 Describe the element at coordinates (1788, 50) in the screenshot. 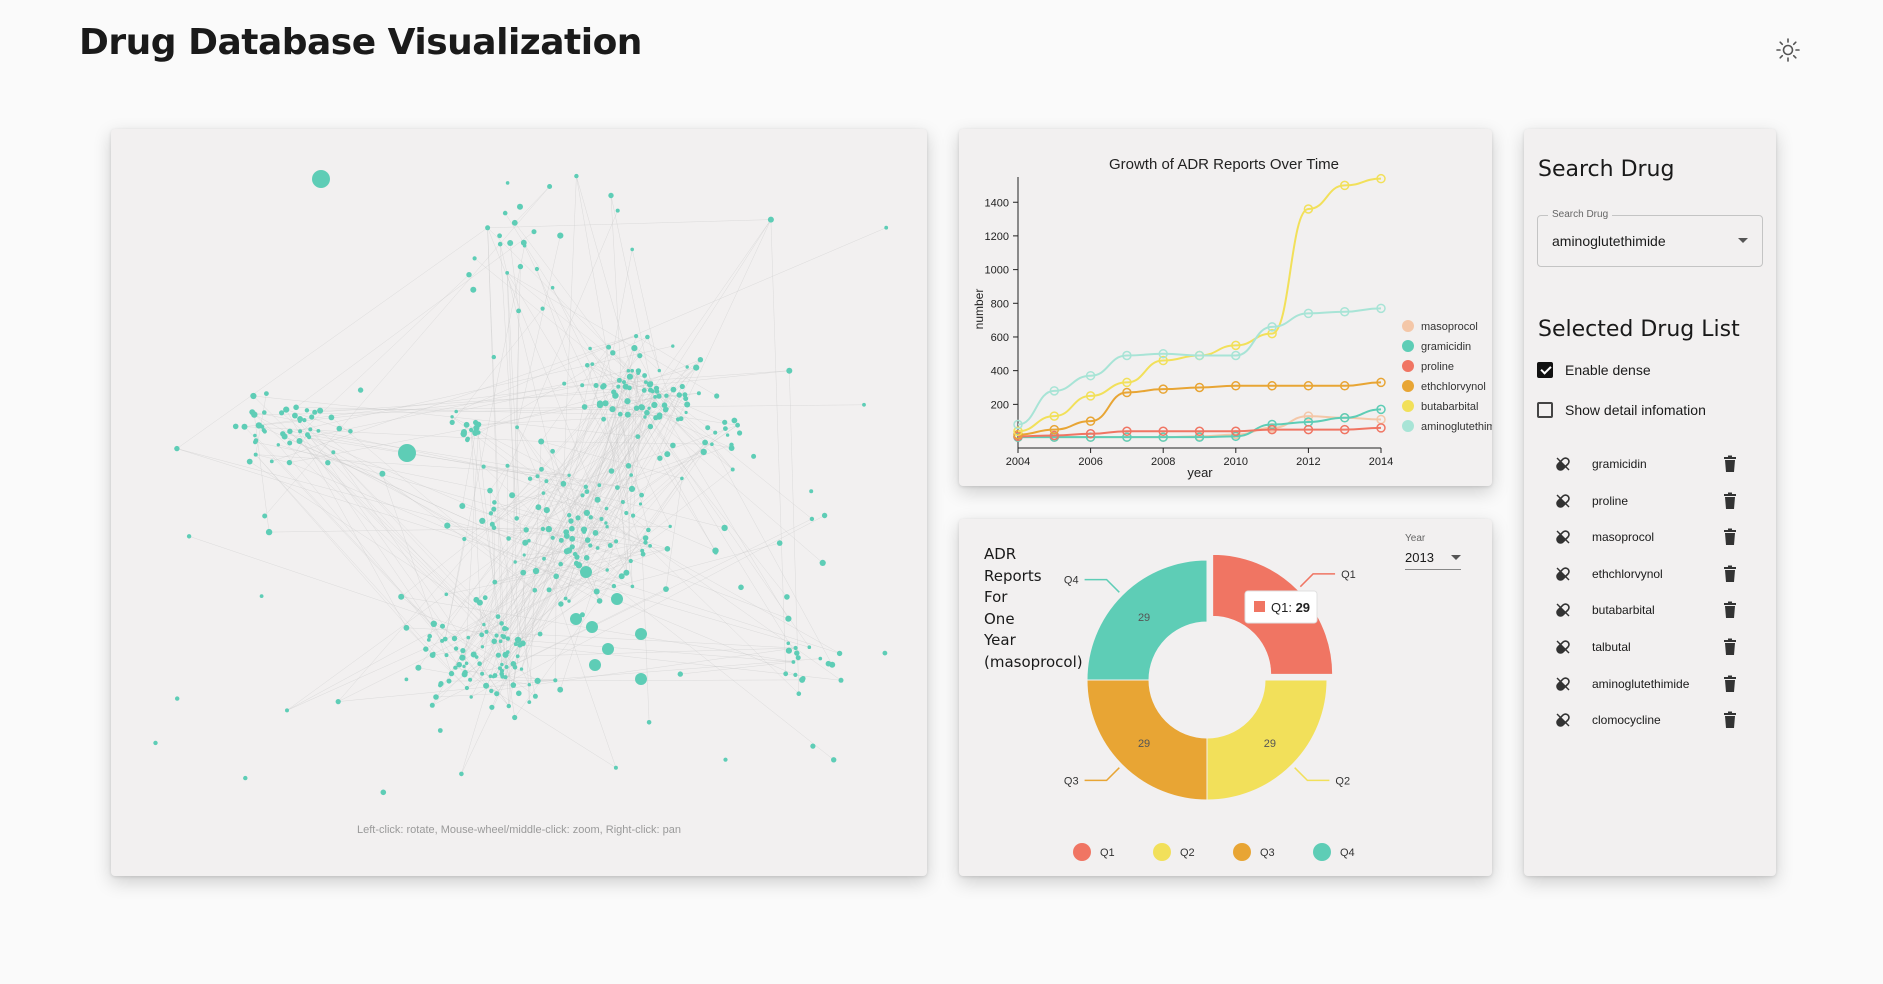

I see `sun-icon` at that location.